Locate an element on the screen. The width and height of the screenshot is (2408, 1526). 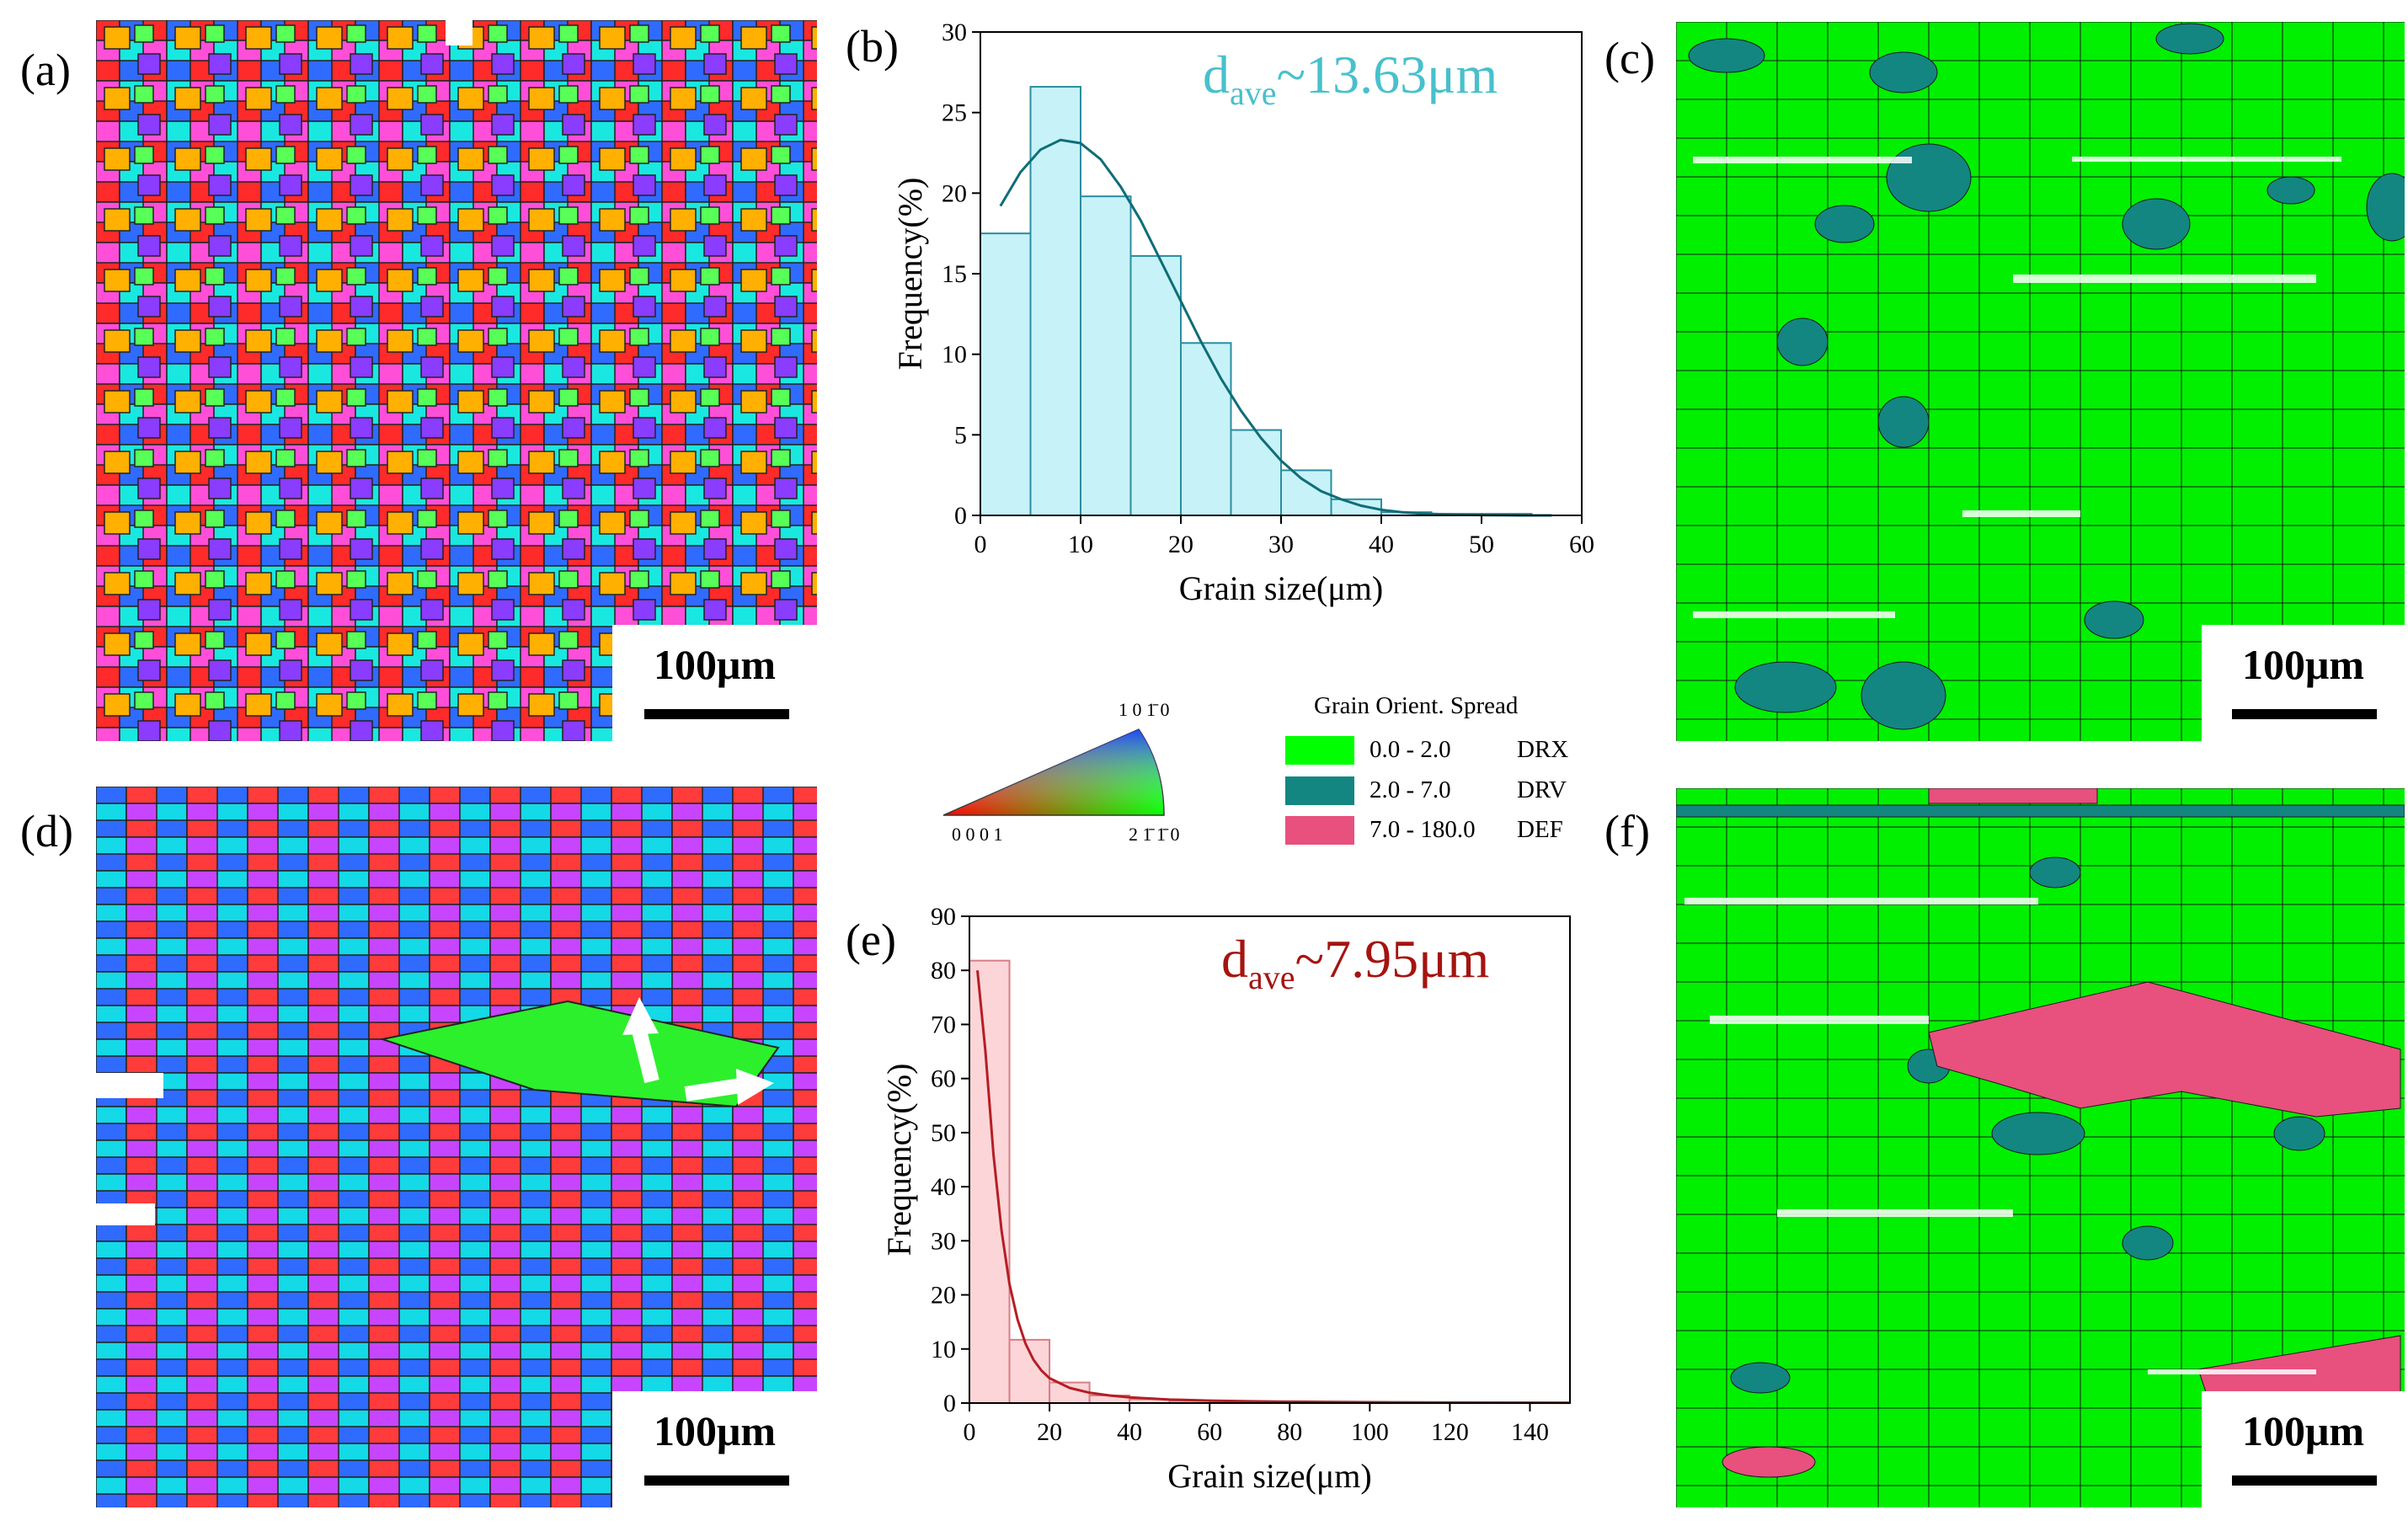
x-tick-label: 10 is located at coordinates (1080, 544).